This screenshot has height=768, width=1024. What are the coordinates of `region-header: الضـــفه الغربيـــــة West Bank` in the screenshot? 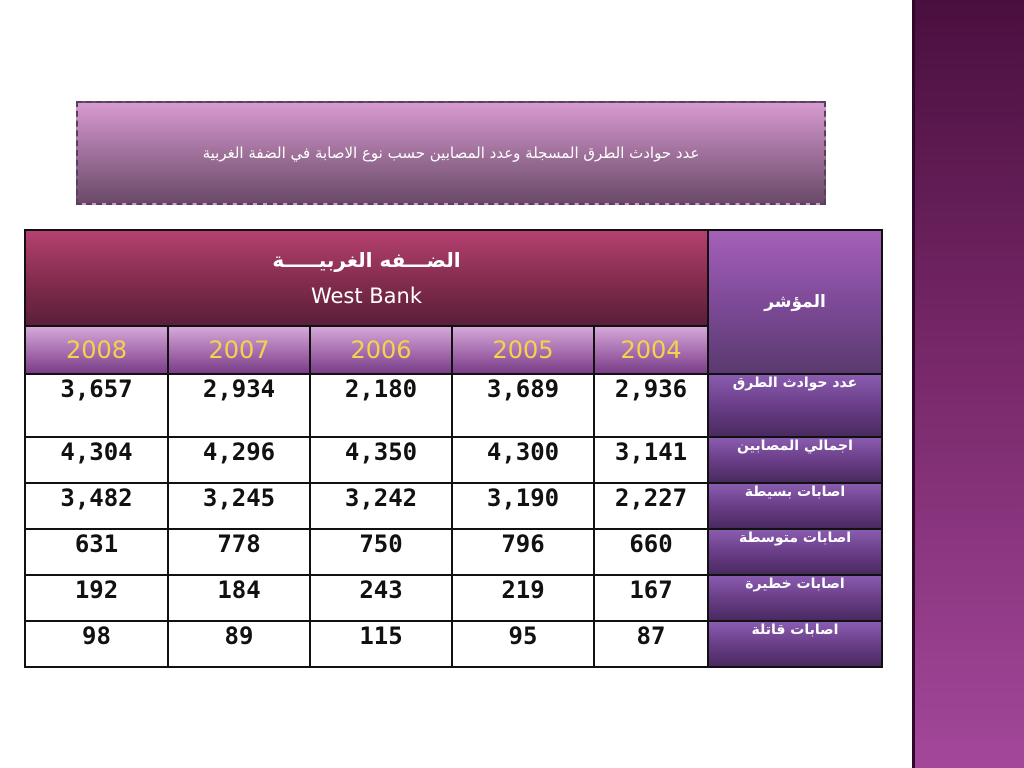 It's located at (366, 278).